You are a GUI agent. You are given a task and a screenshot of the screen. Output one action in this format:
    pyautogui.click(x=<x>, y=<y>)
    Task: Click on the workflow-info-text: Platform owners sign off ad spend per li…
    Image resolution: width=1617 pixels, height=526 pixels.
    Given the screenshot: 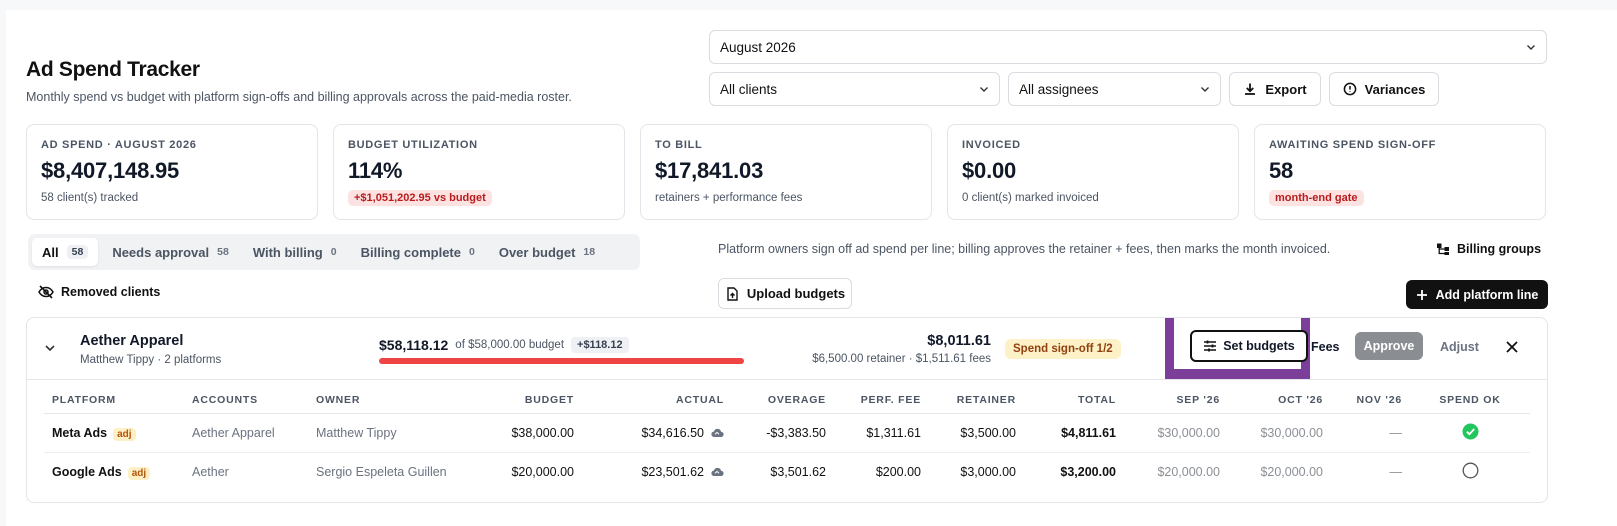 What is the action you would take?
    pyautogui.click(x=1024, y=249)
    